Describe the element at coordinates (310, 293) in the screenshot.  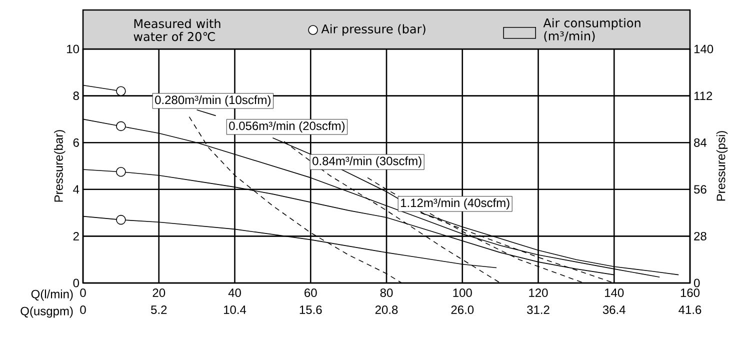
I see `x-tick-label: 60` at that location.